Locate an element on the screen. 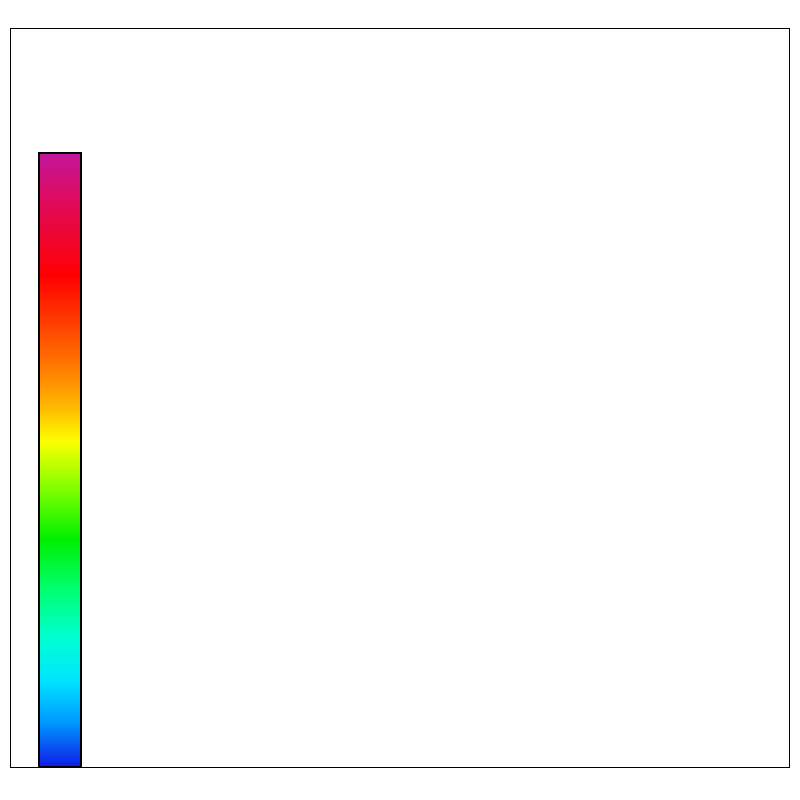  colorbar-gradient is located at coordinates (60, 460).